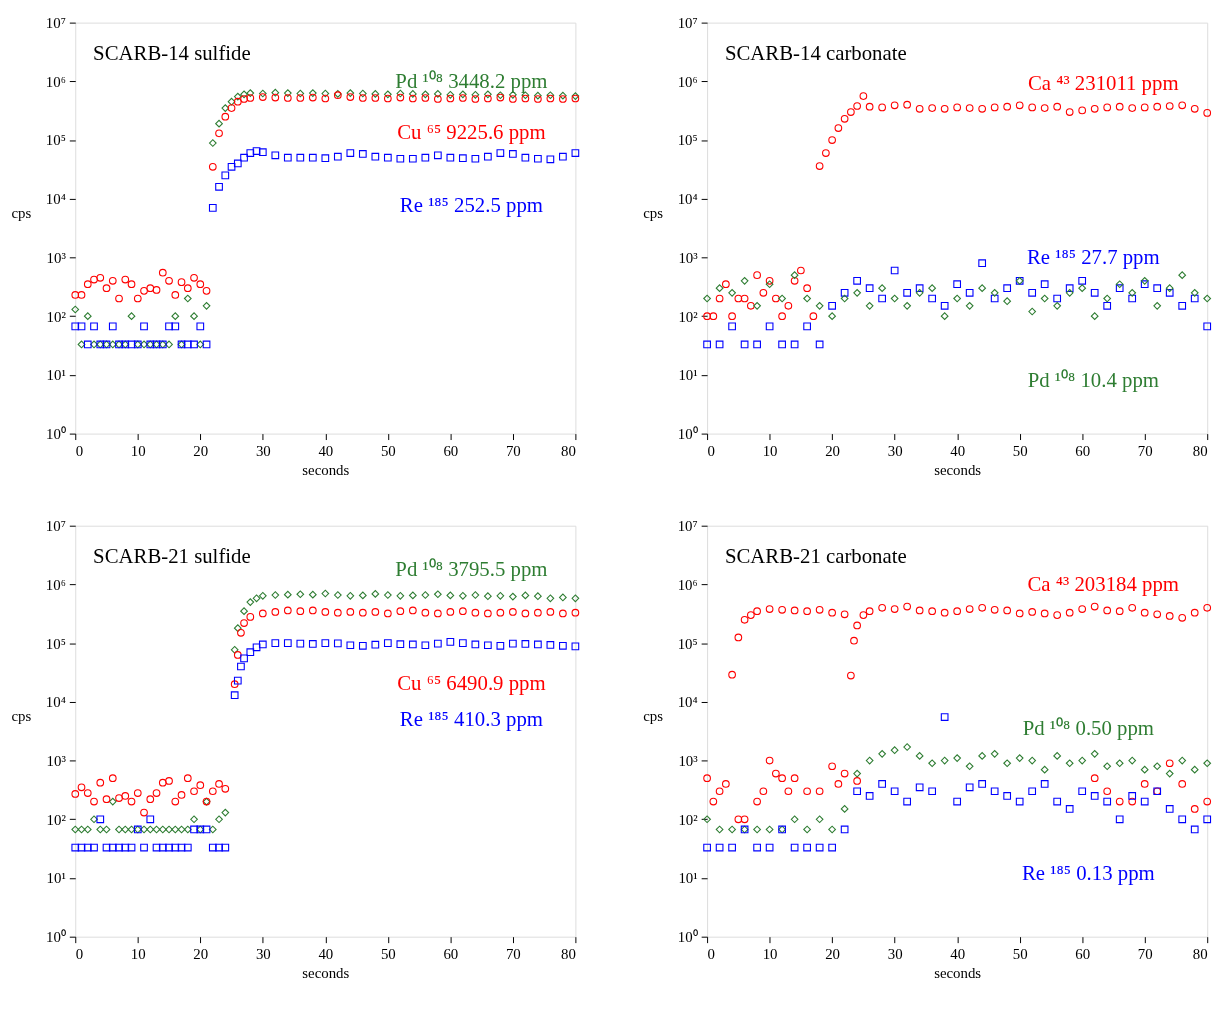  I want to click on x-tick-label: 40, so click(958, 450).